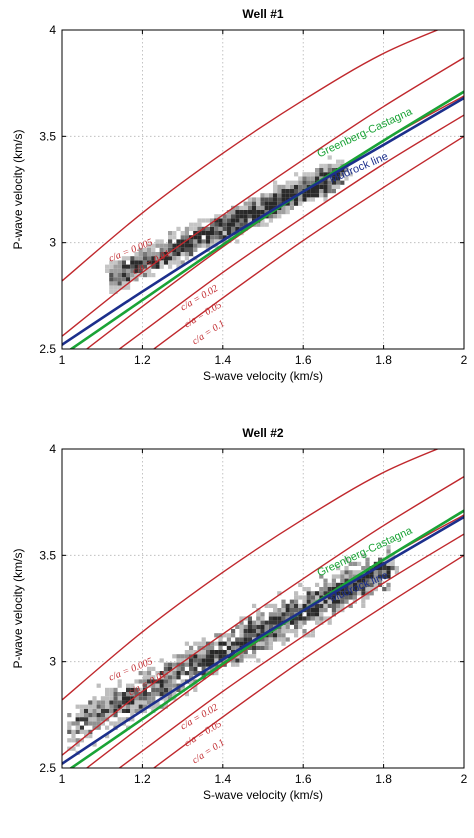  I want to click on y-tick-label: 2.5, so click(47, 349).